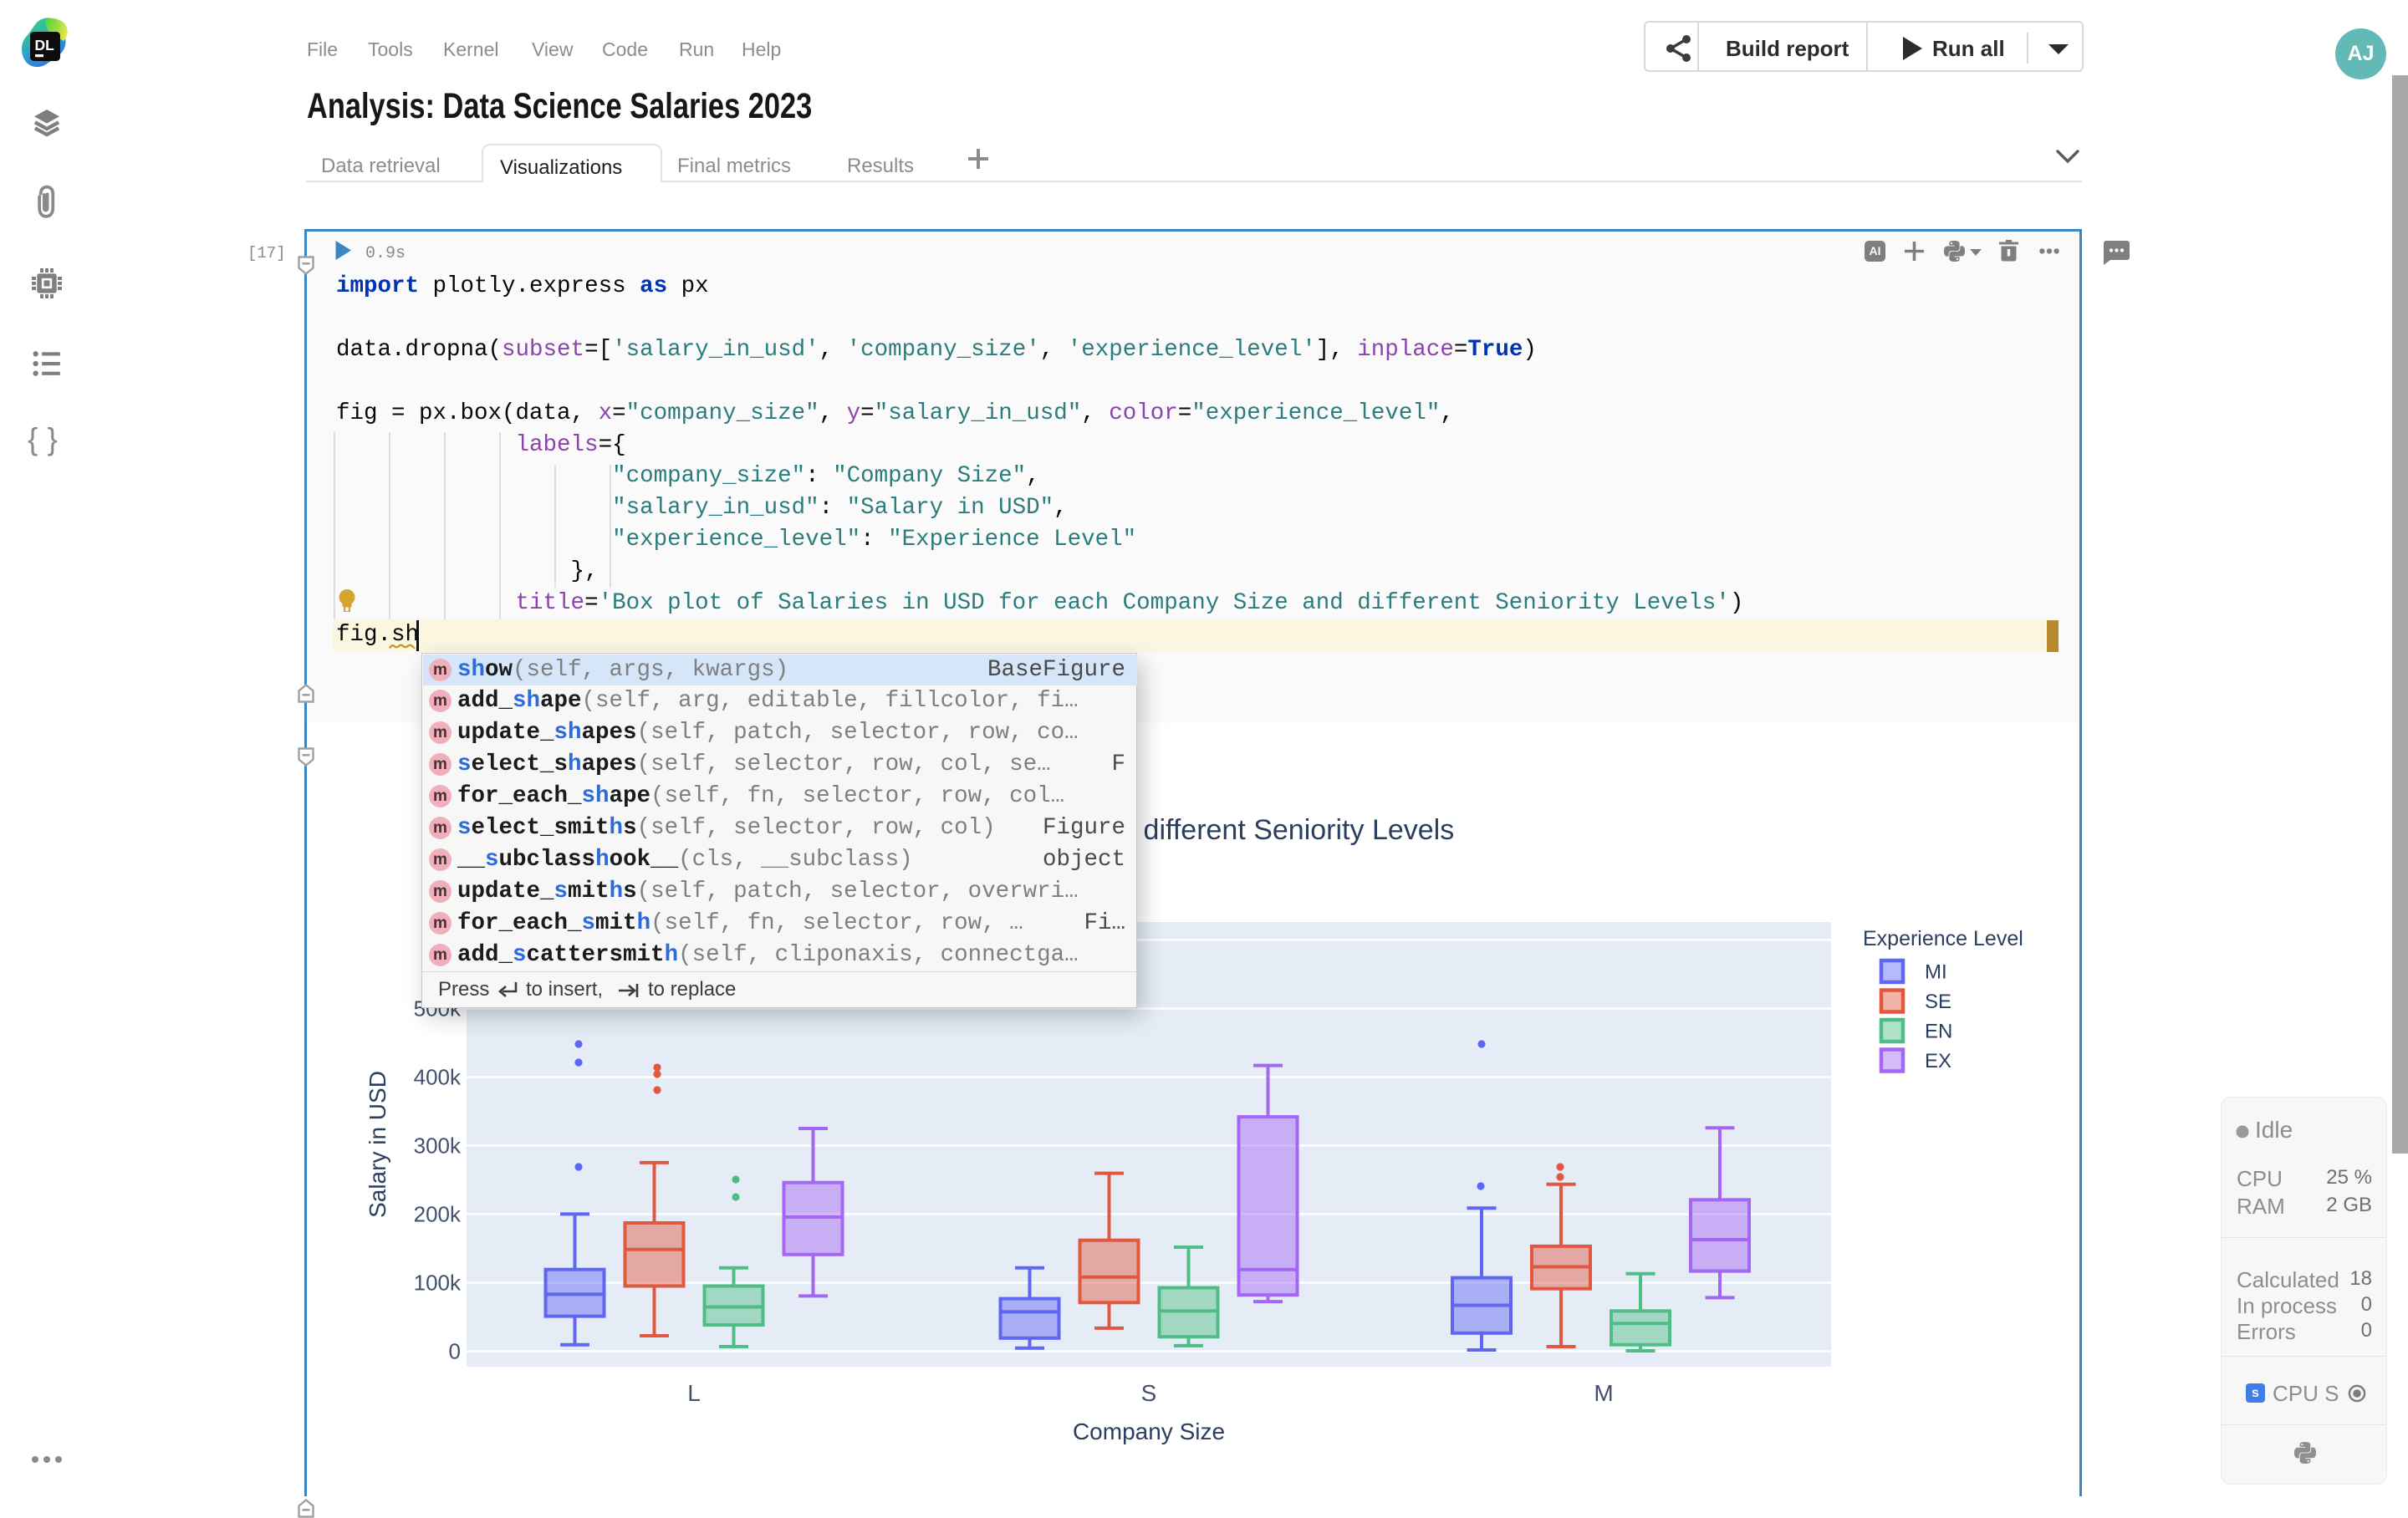  What do you see at coordinates (1936, 972) in the screenshot?
I see `svg-text: MI` at bounding box center [1936, 972].